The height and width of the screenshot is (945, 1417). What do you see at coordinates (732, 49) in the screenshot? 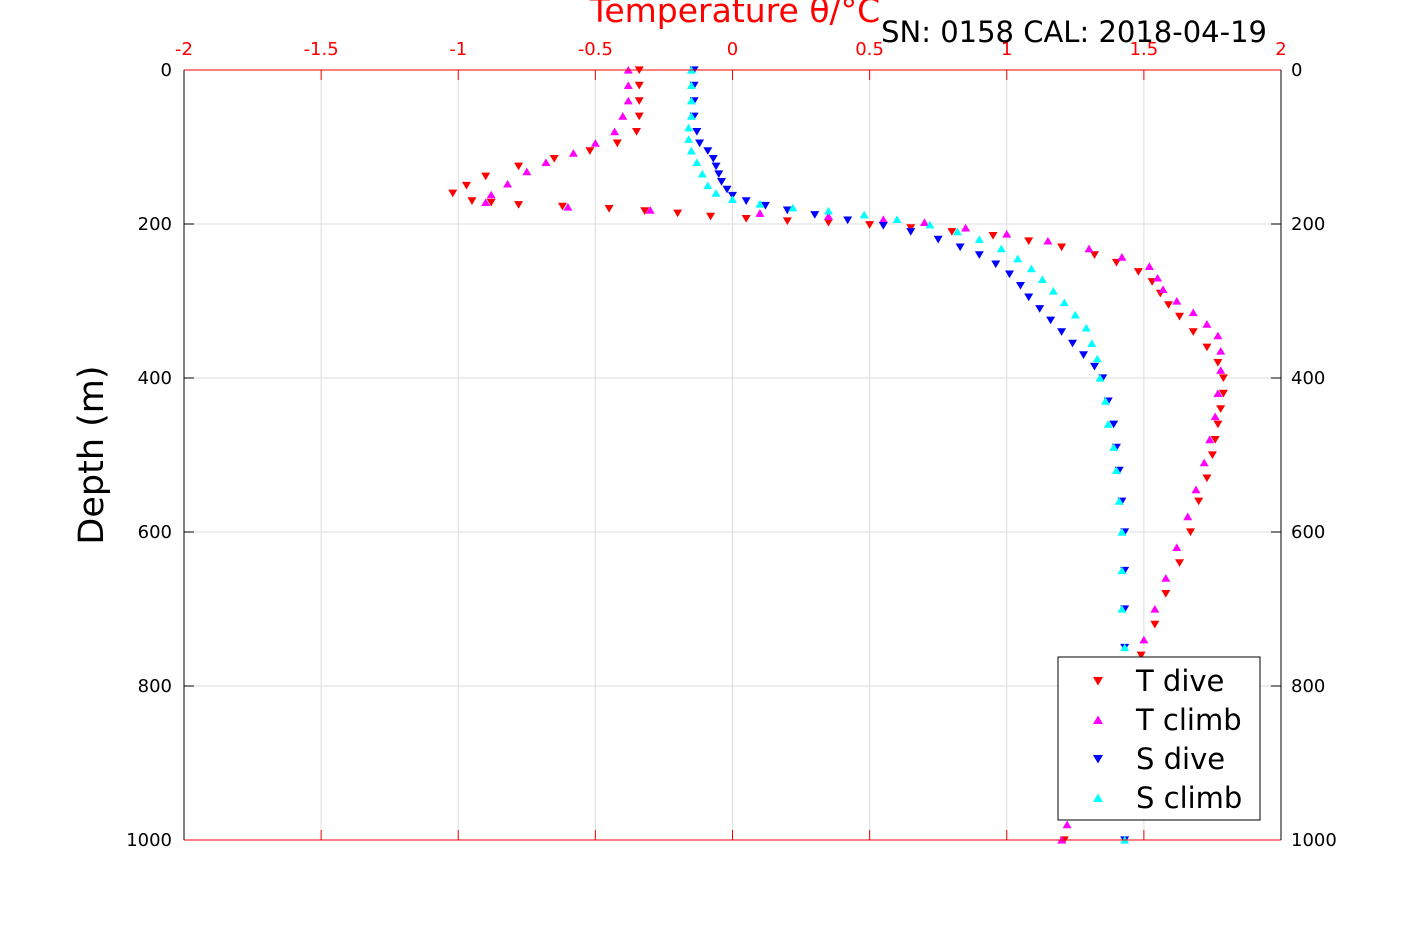
I see `x-tick-label: 0` at bounding box center [732, 49].